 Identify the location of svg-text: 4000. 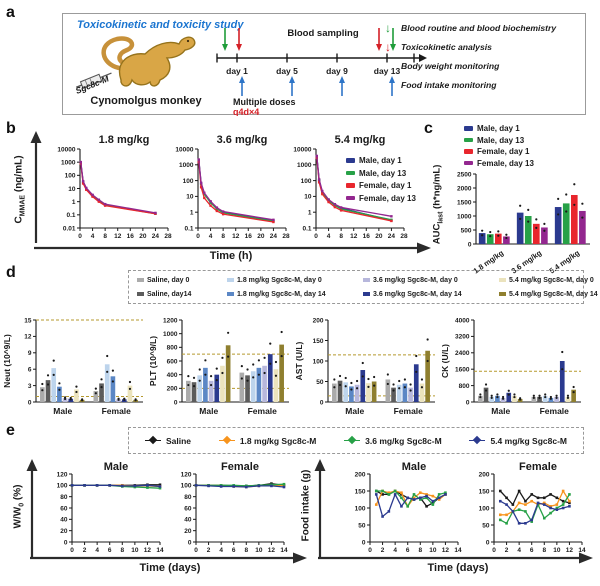
(462, 320).